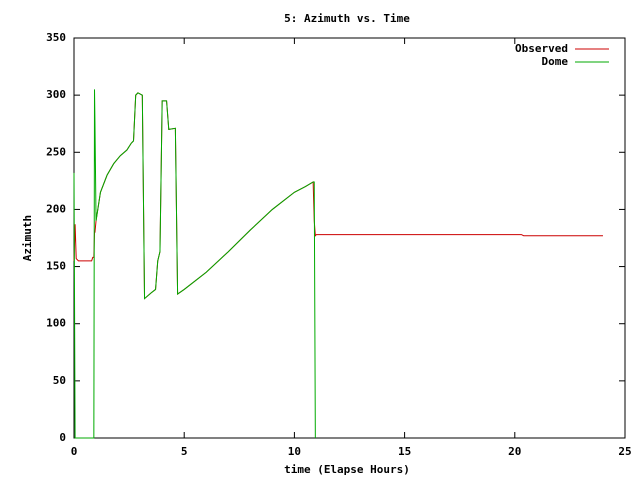  I want to click on y-tick-label: 300, so click(56, 94).